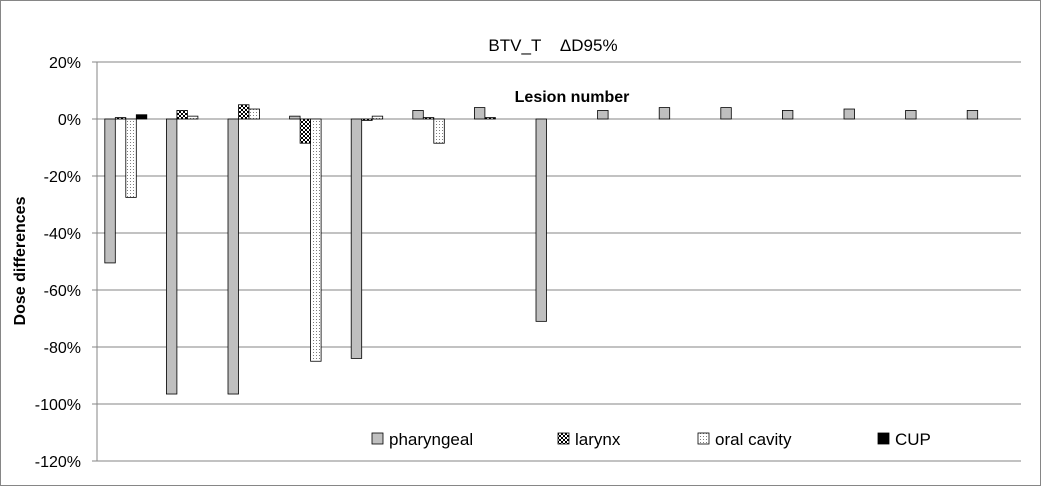  Describe the element at coordinates (65, 63) in the screenshot. I see `y-tick-label: 20%` at that location.